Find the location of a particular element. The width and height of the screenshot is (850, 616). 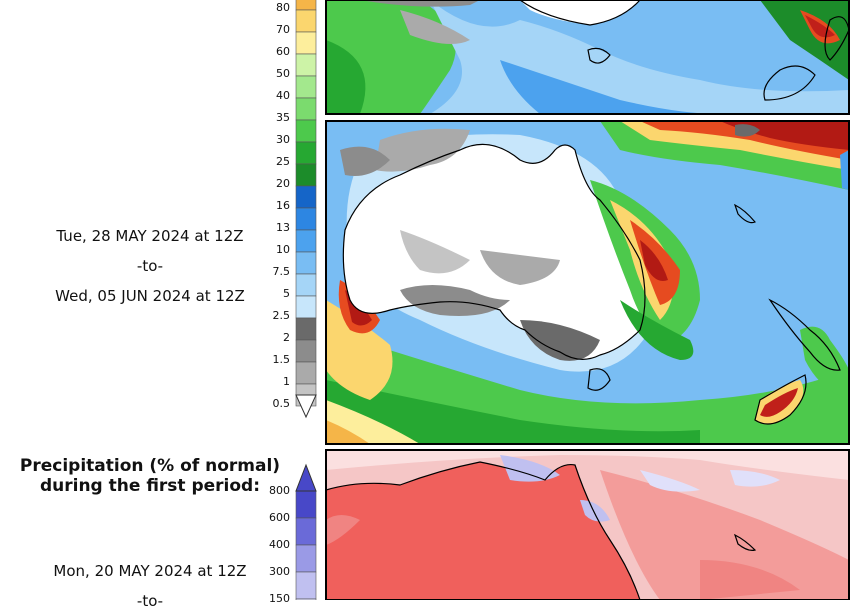

precip-colorbar-label: 35 is located at coordinates (283, 117).